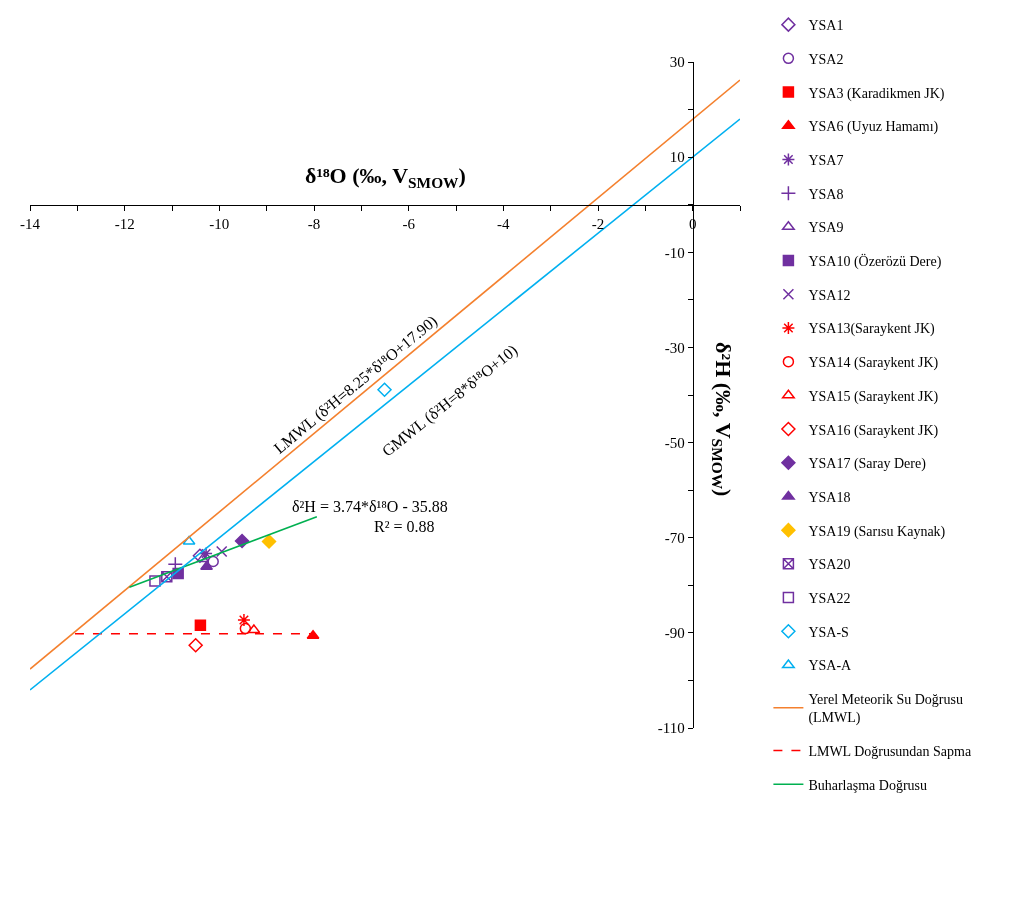  What do you see at coordinates (876, 93) in the screenshot?
I see `legend-label: YSA3 (Karadikmen JK)` at bounding box center [876, 93].